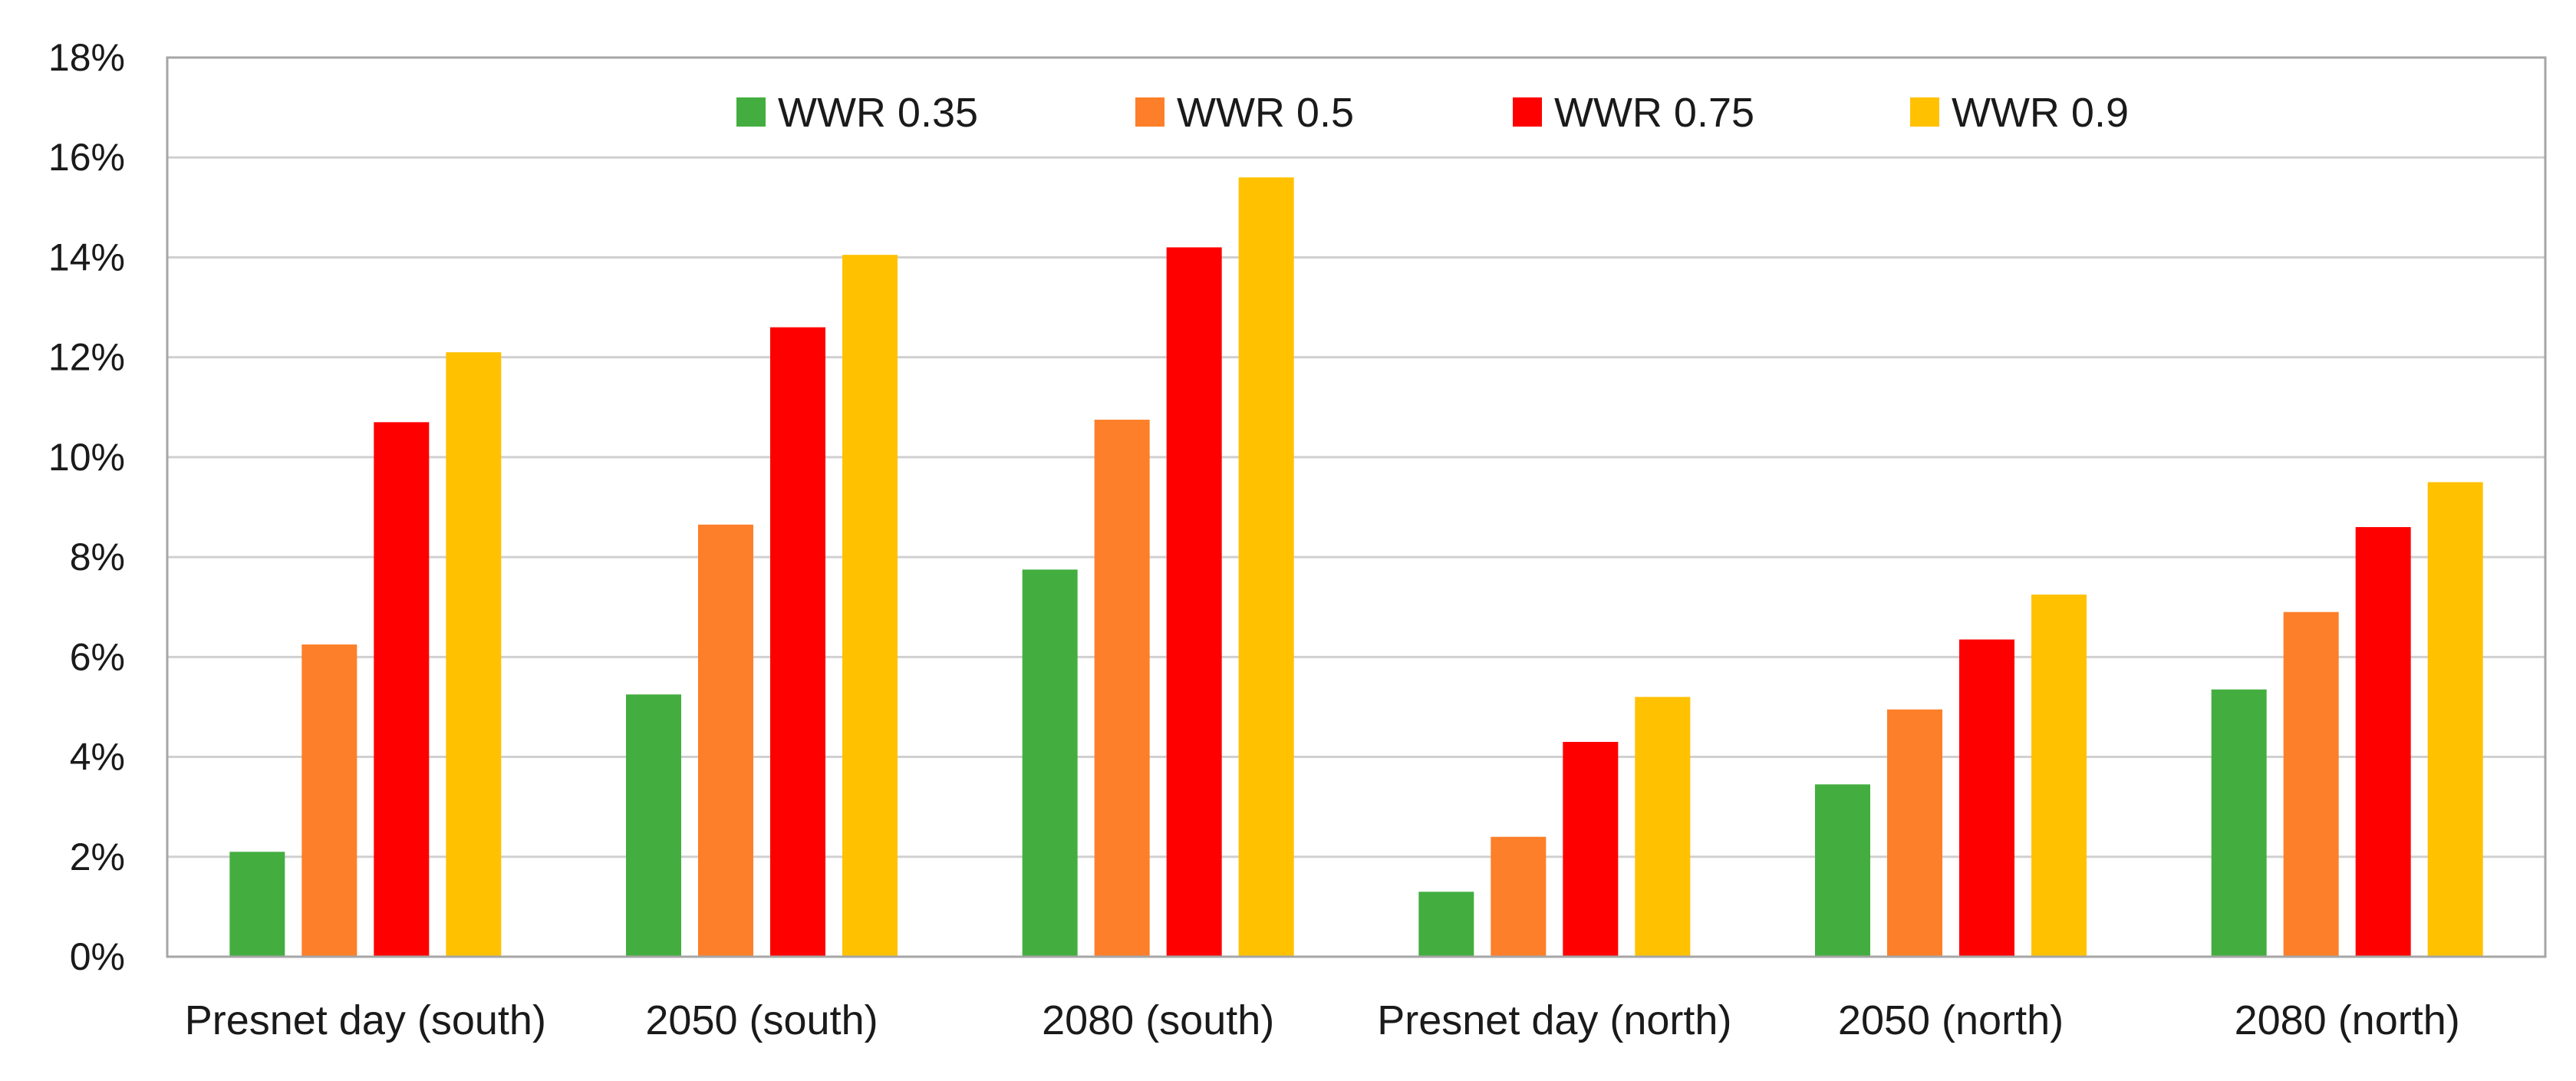 The image size is (2576, 1081). I want to click on y-tick-label: 16%, so click(86, 158).